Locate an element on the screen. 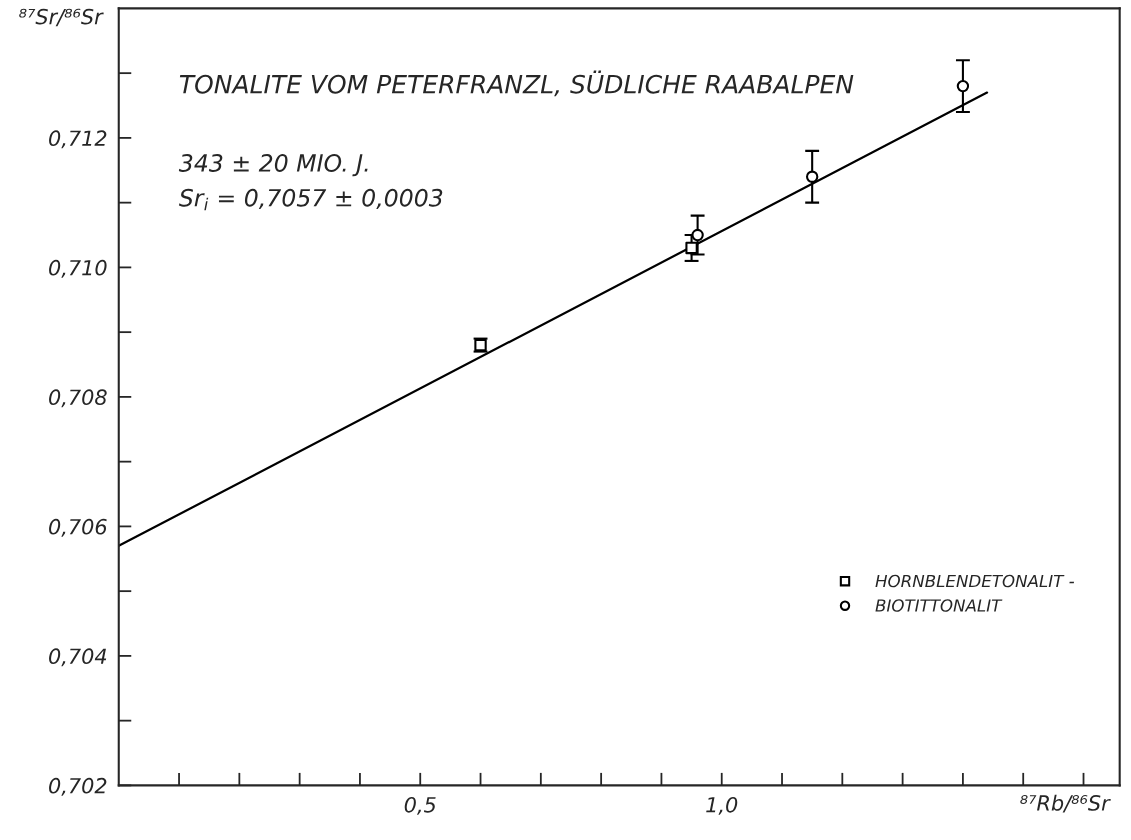 The image size is (1131, 840). x-tick-label: 1,0 is located at coordinates (722, 805).